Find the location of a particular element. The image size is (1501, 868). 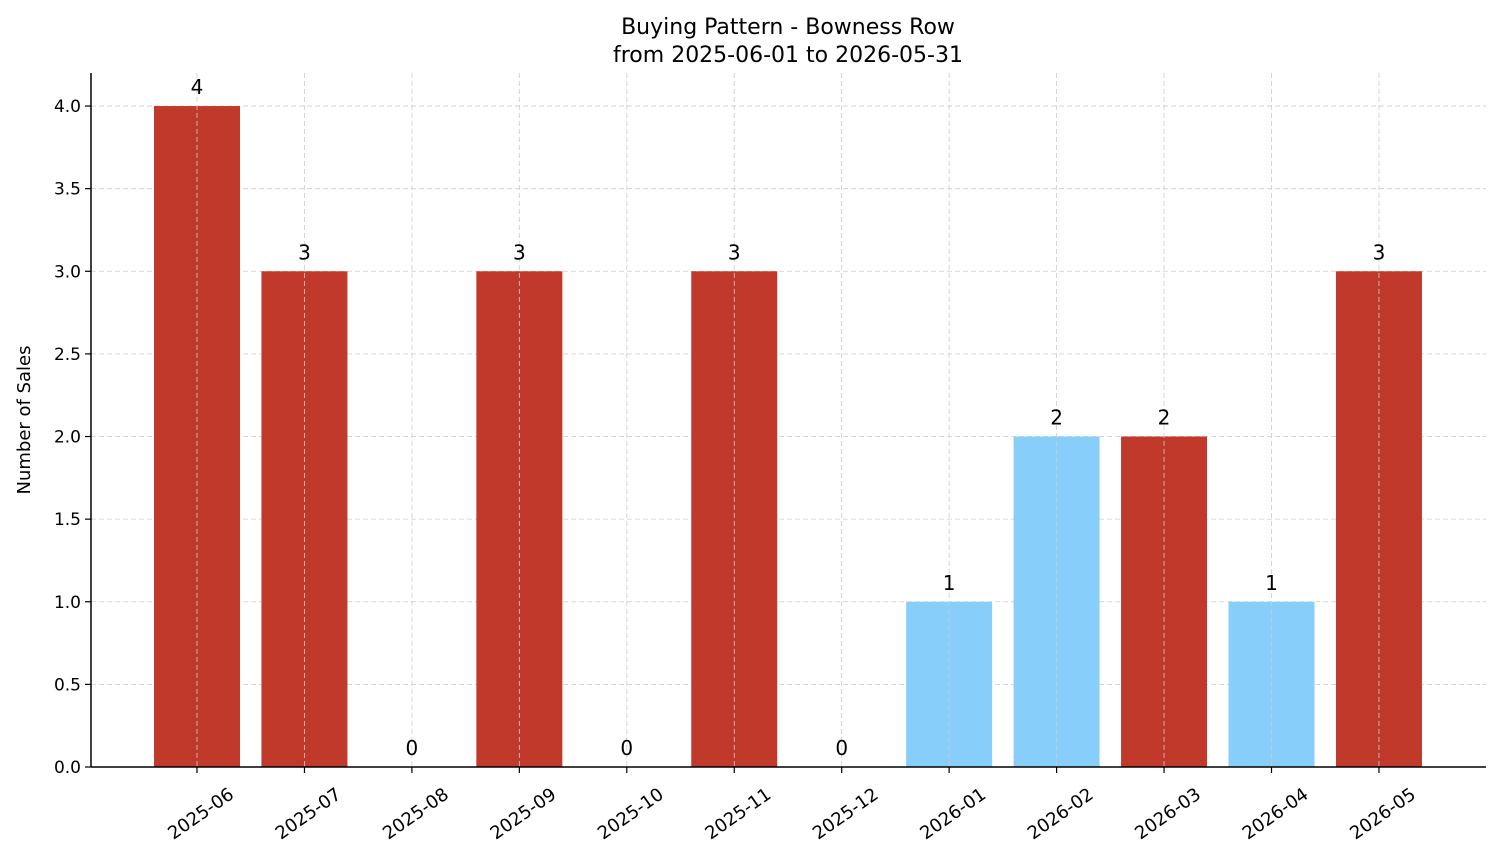

value-label-2025-07: 3 is located at coordinates (304, 252).